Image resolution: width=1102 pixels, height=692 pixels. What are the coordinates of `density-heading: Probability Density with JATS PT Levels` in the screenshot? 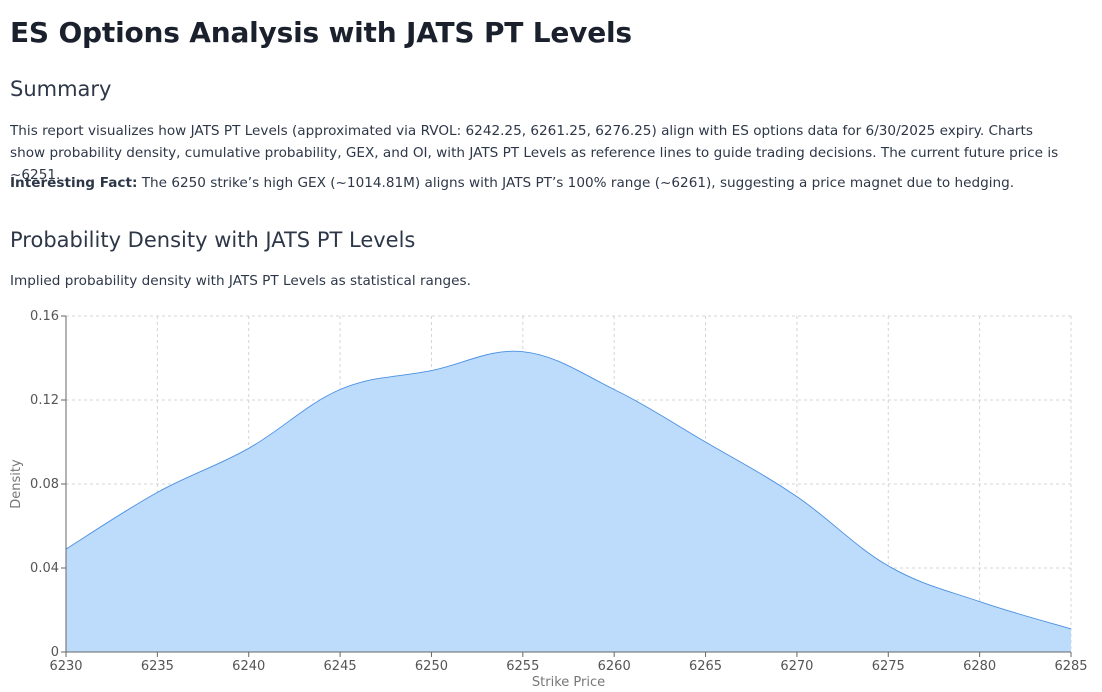 It's located at (213, 240).